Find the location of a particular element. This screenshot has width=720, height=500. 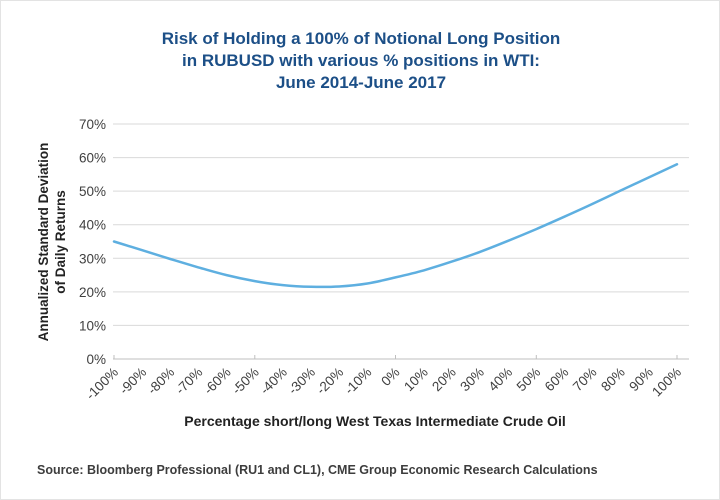

svg-text: -20% is located at coordinates (329, 381).